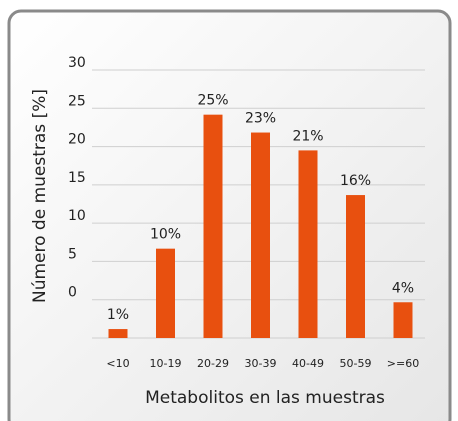 Image resolution: width=458 pixels, height=421 pixels. What do you see at coordinates (118, 315) in the screenshot?
I see `value-label: 1%` at bounding box center [118, 315].